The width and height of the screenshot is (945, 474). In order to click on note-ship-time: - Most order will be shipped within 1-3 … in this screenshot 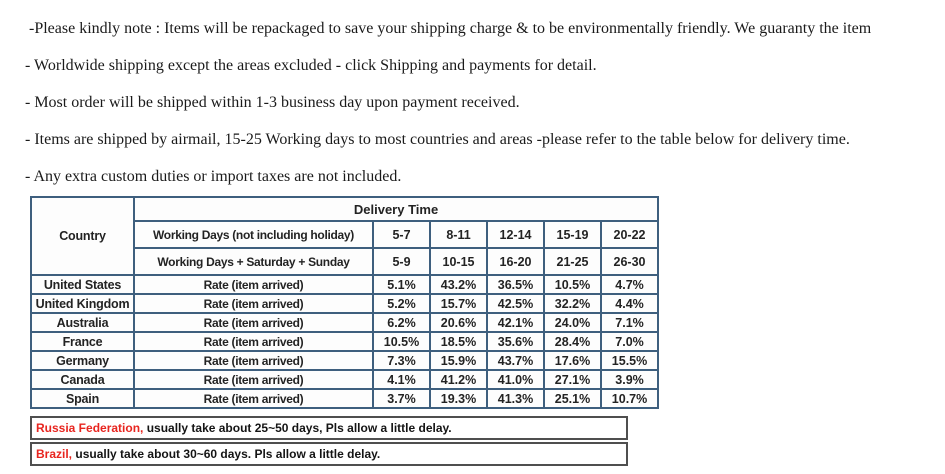, I will do `click(272, 102)`.